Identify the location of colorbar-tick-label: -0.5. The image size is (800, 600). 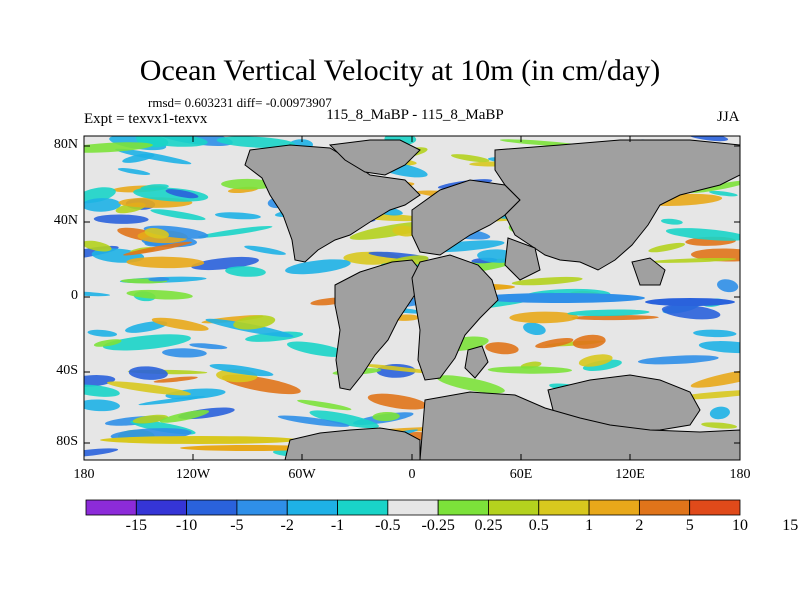
(388, 525).